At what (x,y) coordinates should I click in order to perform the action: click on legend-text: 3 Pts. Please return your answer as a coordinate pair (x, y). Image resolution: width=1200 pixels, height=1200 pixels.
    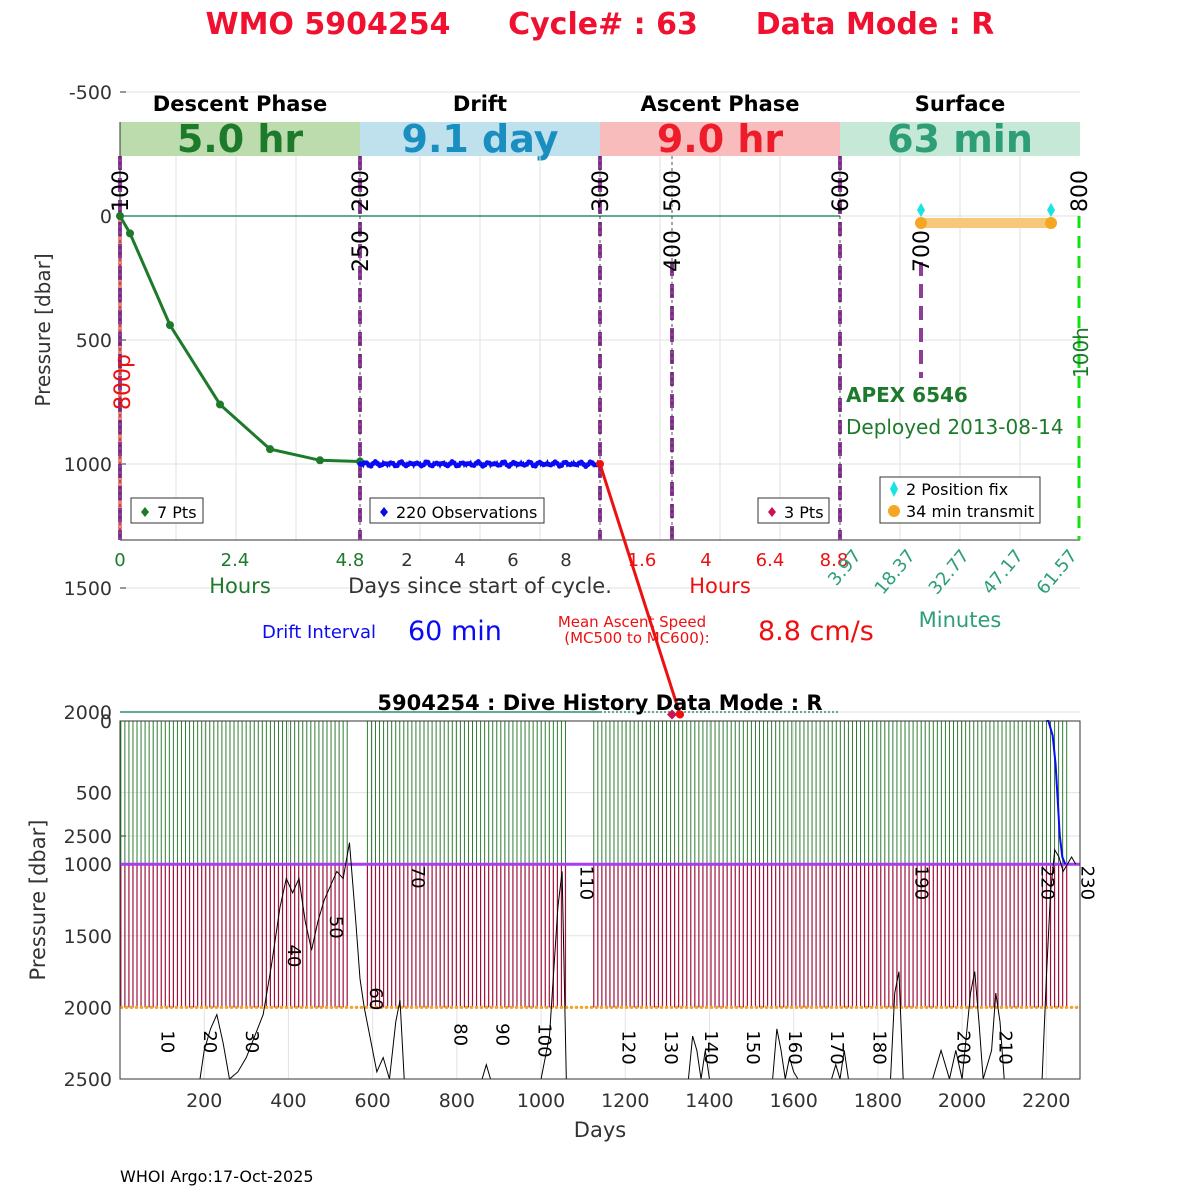
    Looking at the image, I should click on (804, 512).